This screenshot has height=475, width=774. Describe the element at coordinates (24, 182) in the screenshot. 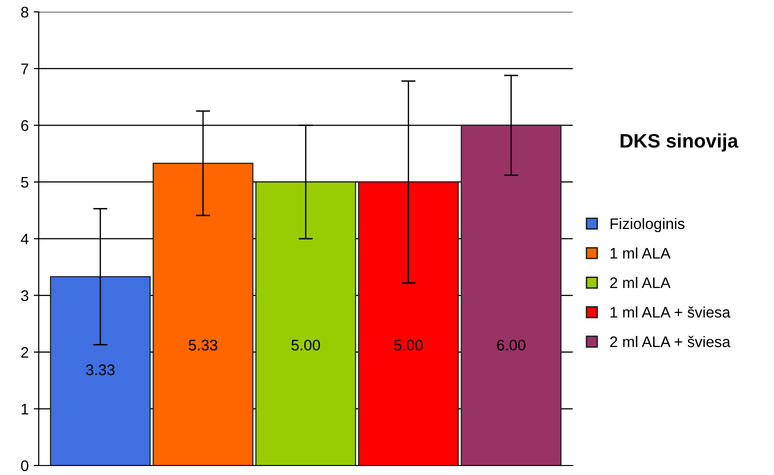

I see `y-tick-label: 5` at that location.